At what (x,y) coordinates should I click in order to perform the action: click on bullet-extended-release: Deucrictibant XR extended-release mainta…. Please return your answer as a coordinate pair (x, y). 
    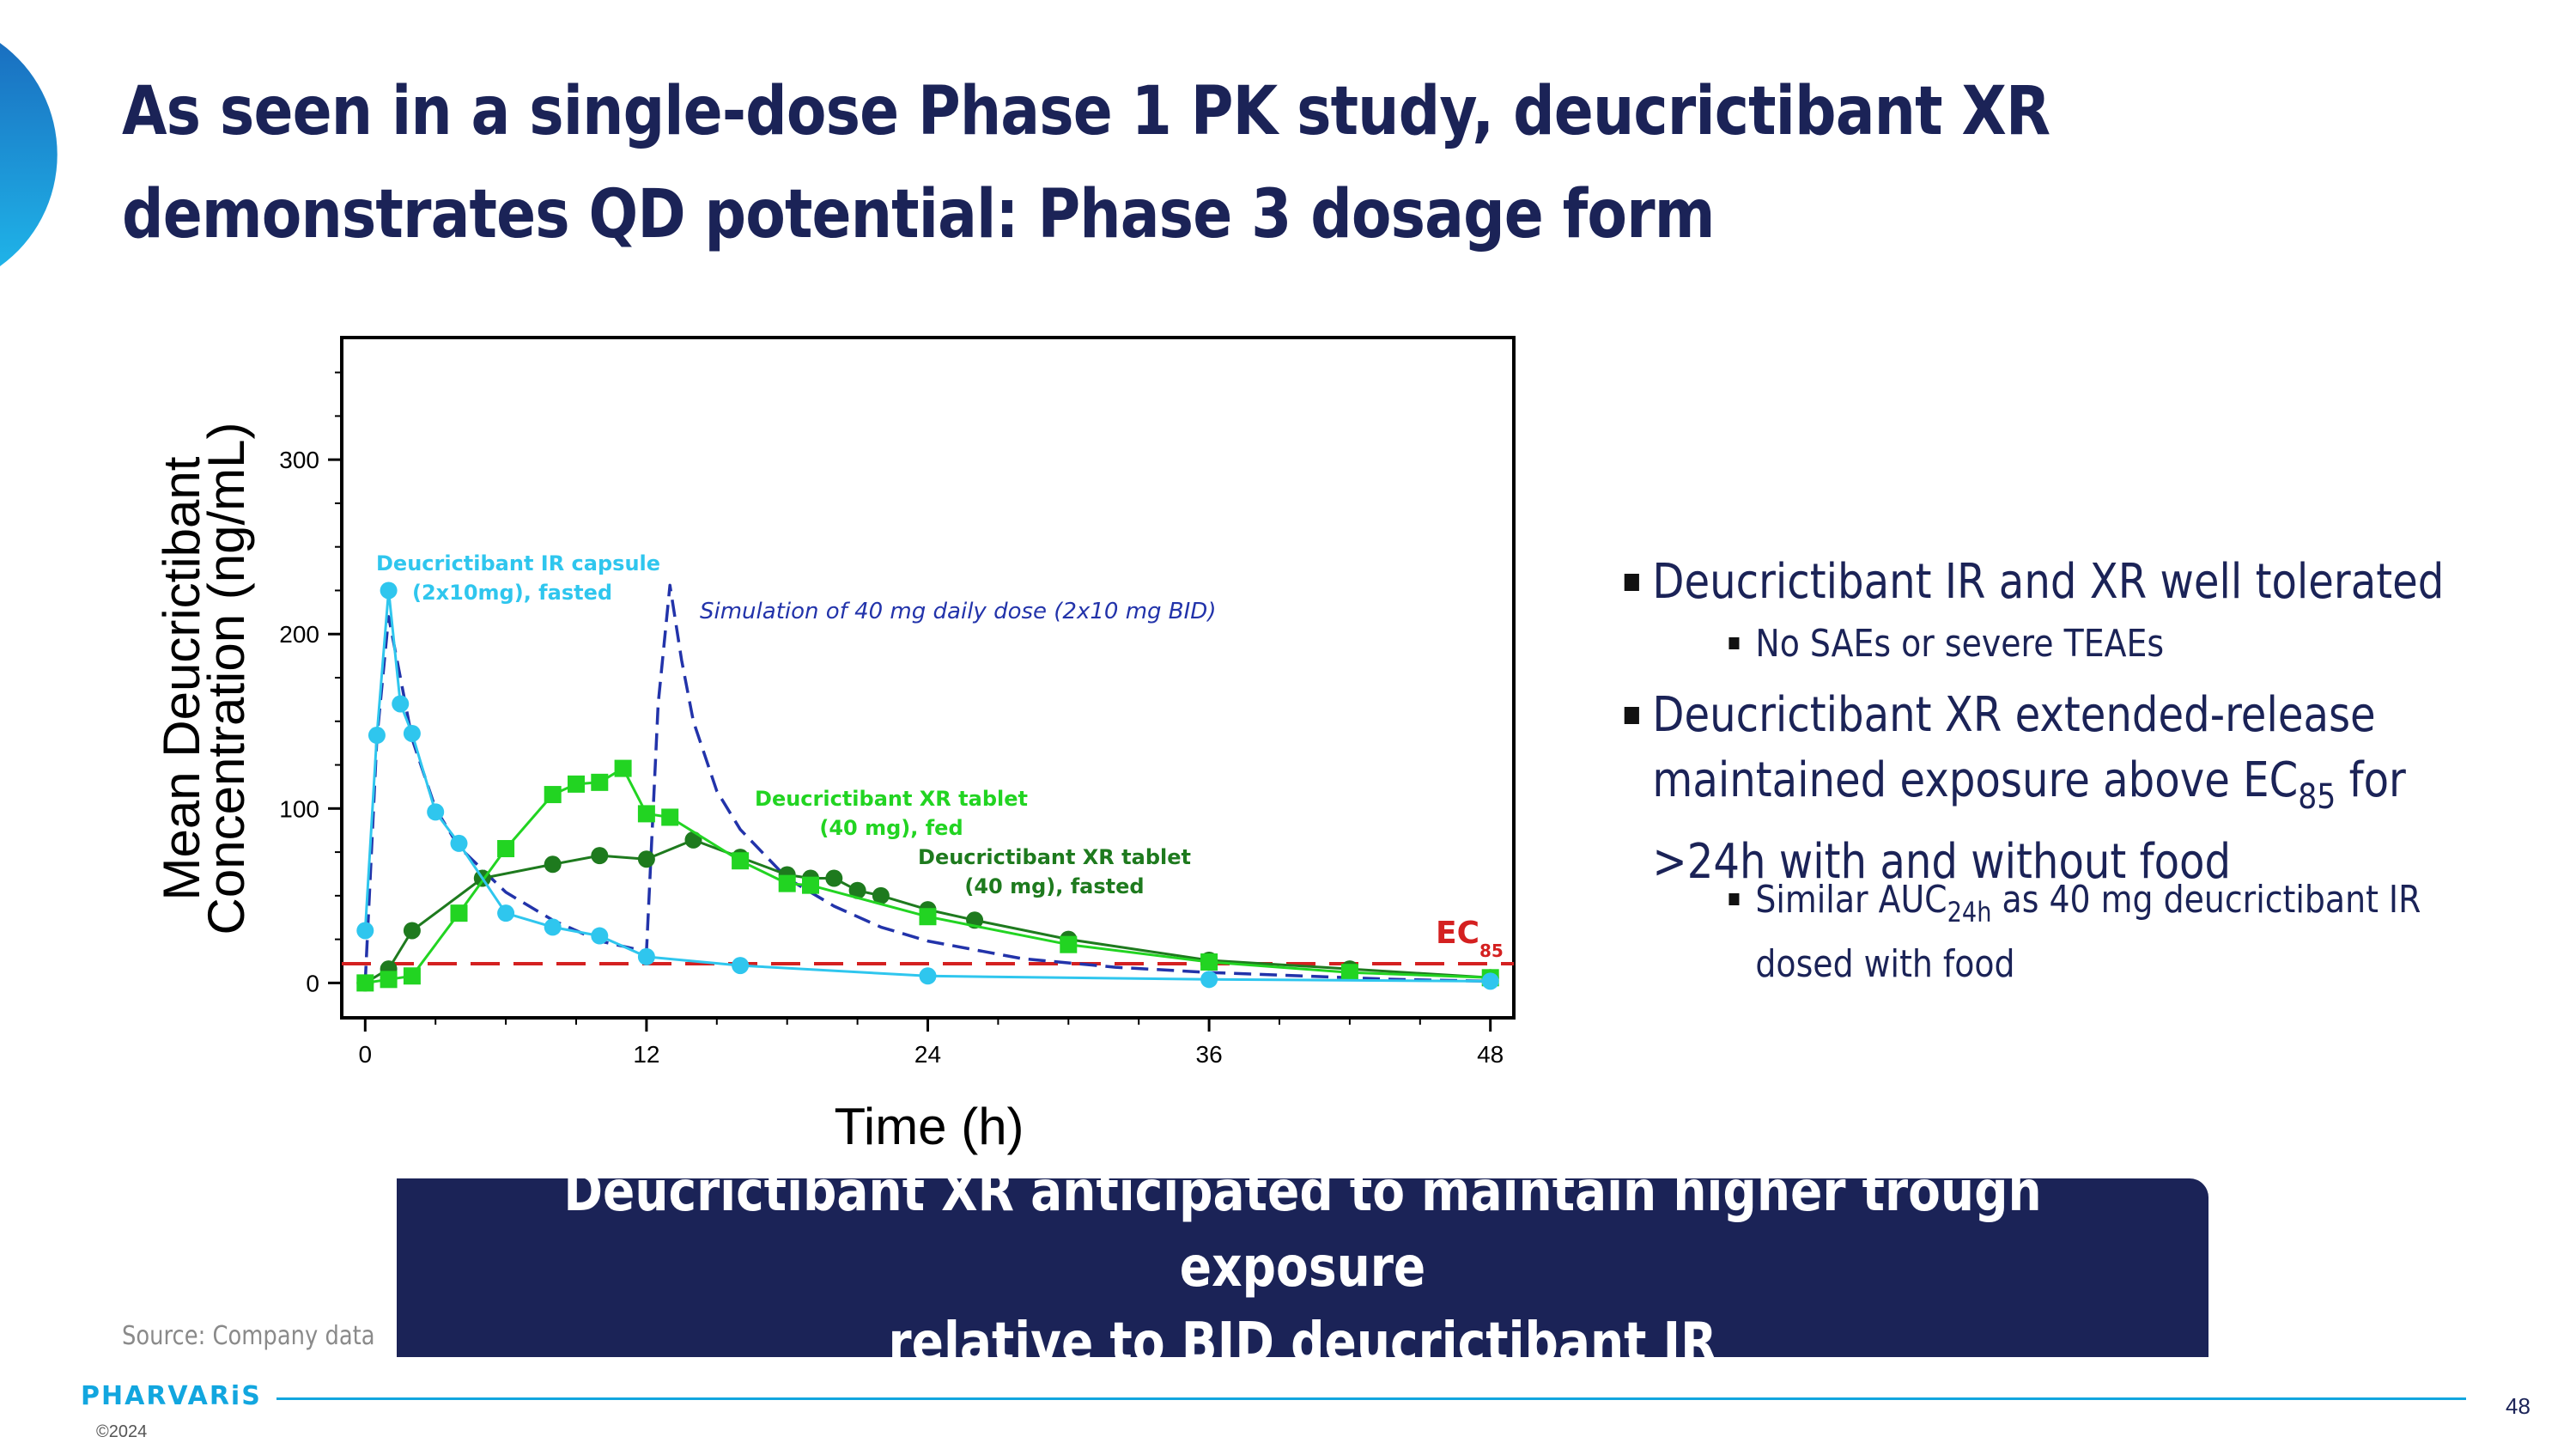
    Looking at the image, I should click on (2029, 789).